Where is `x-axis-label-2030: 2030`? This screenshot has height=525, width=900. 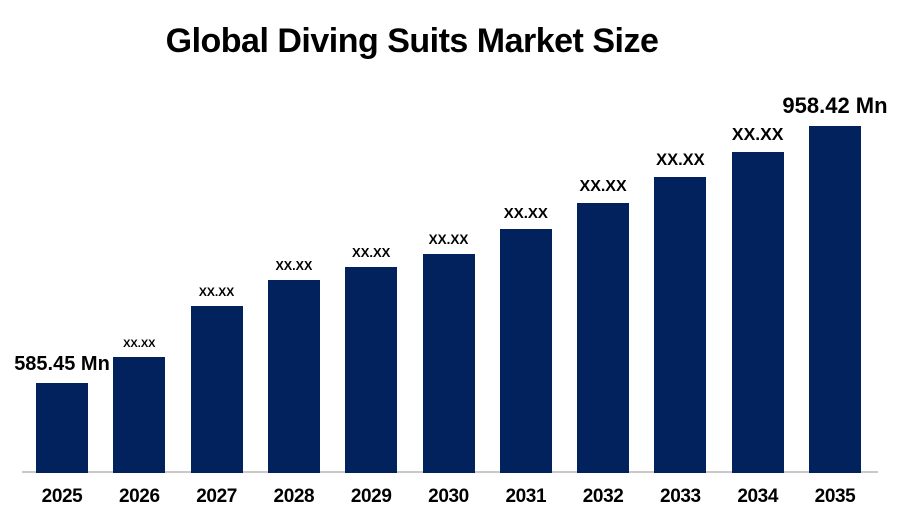 x-axis-label-2030: 2030 is located at coordinates (448, 496).